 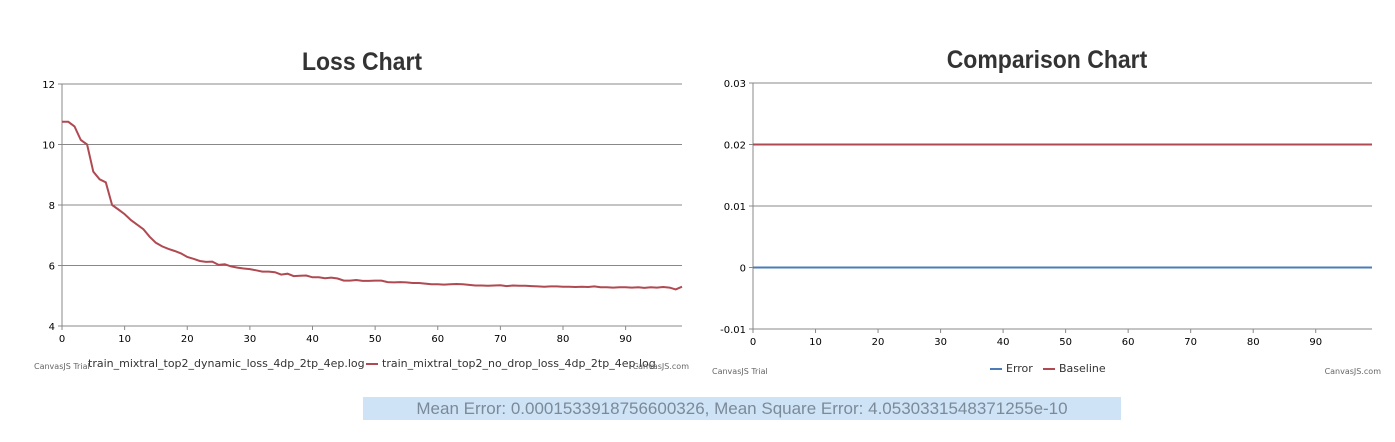 I want to click on loss-x-tick-label-4: 40, so click(x=312, y=339).